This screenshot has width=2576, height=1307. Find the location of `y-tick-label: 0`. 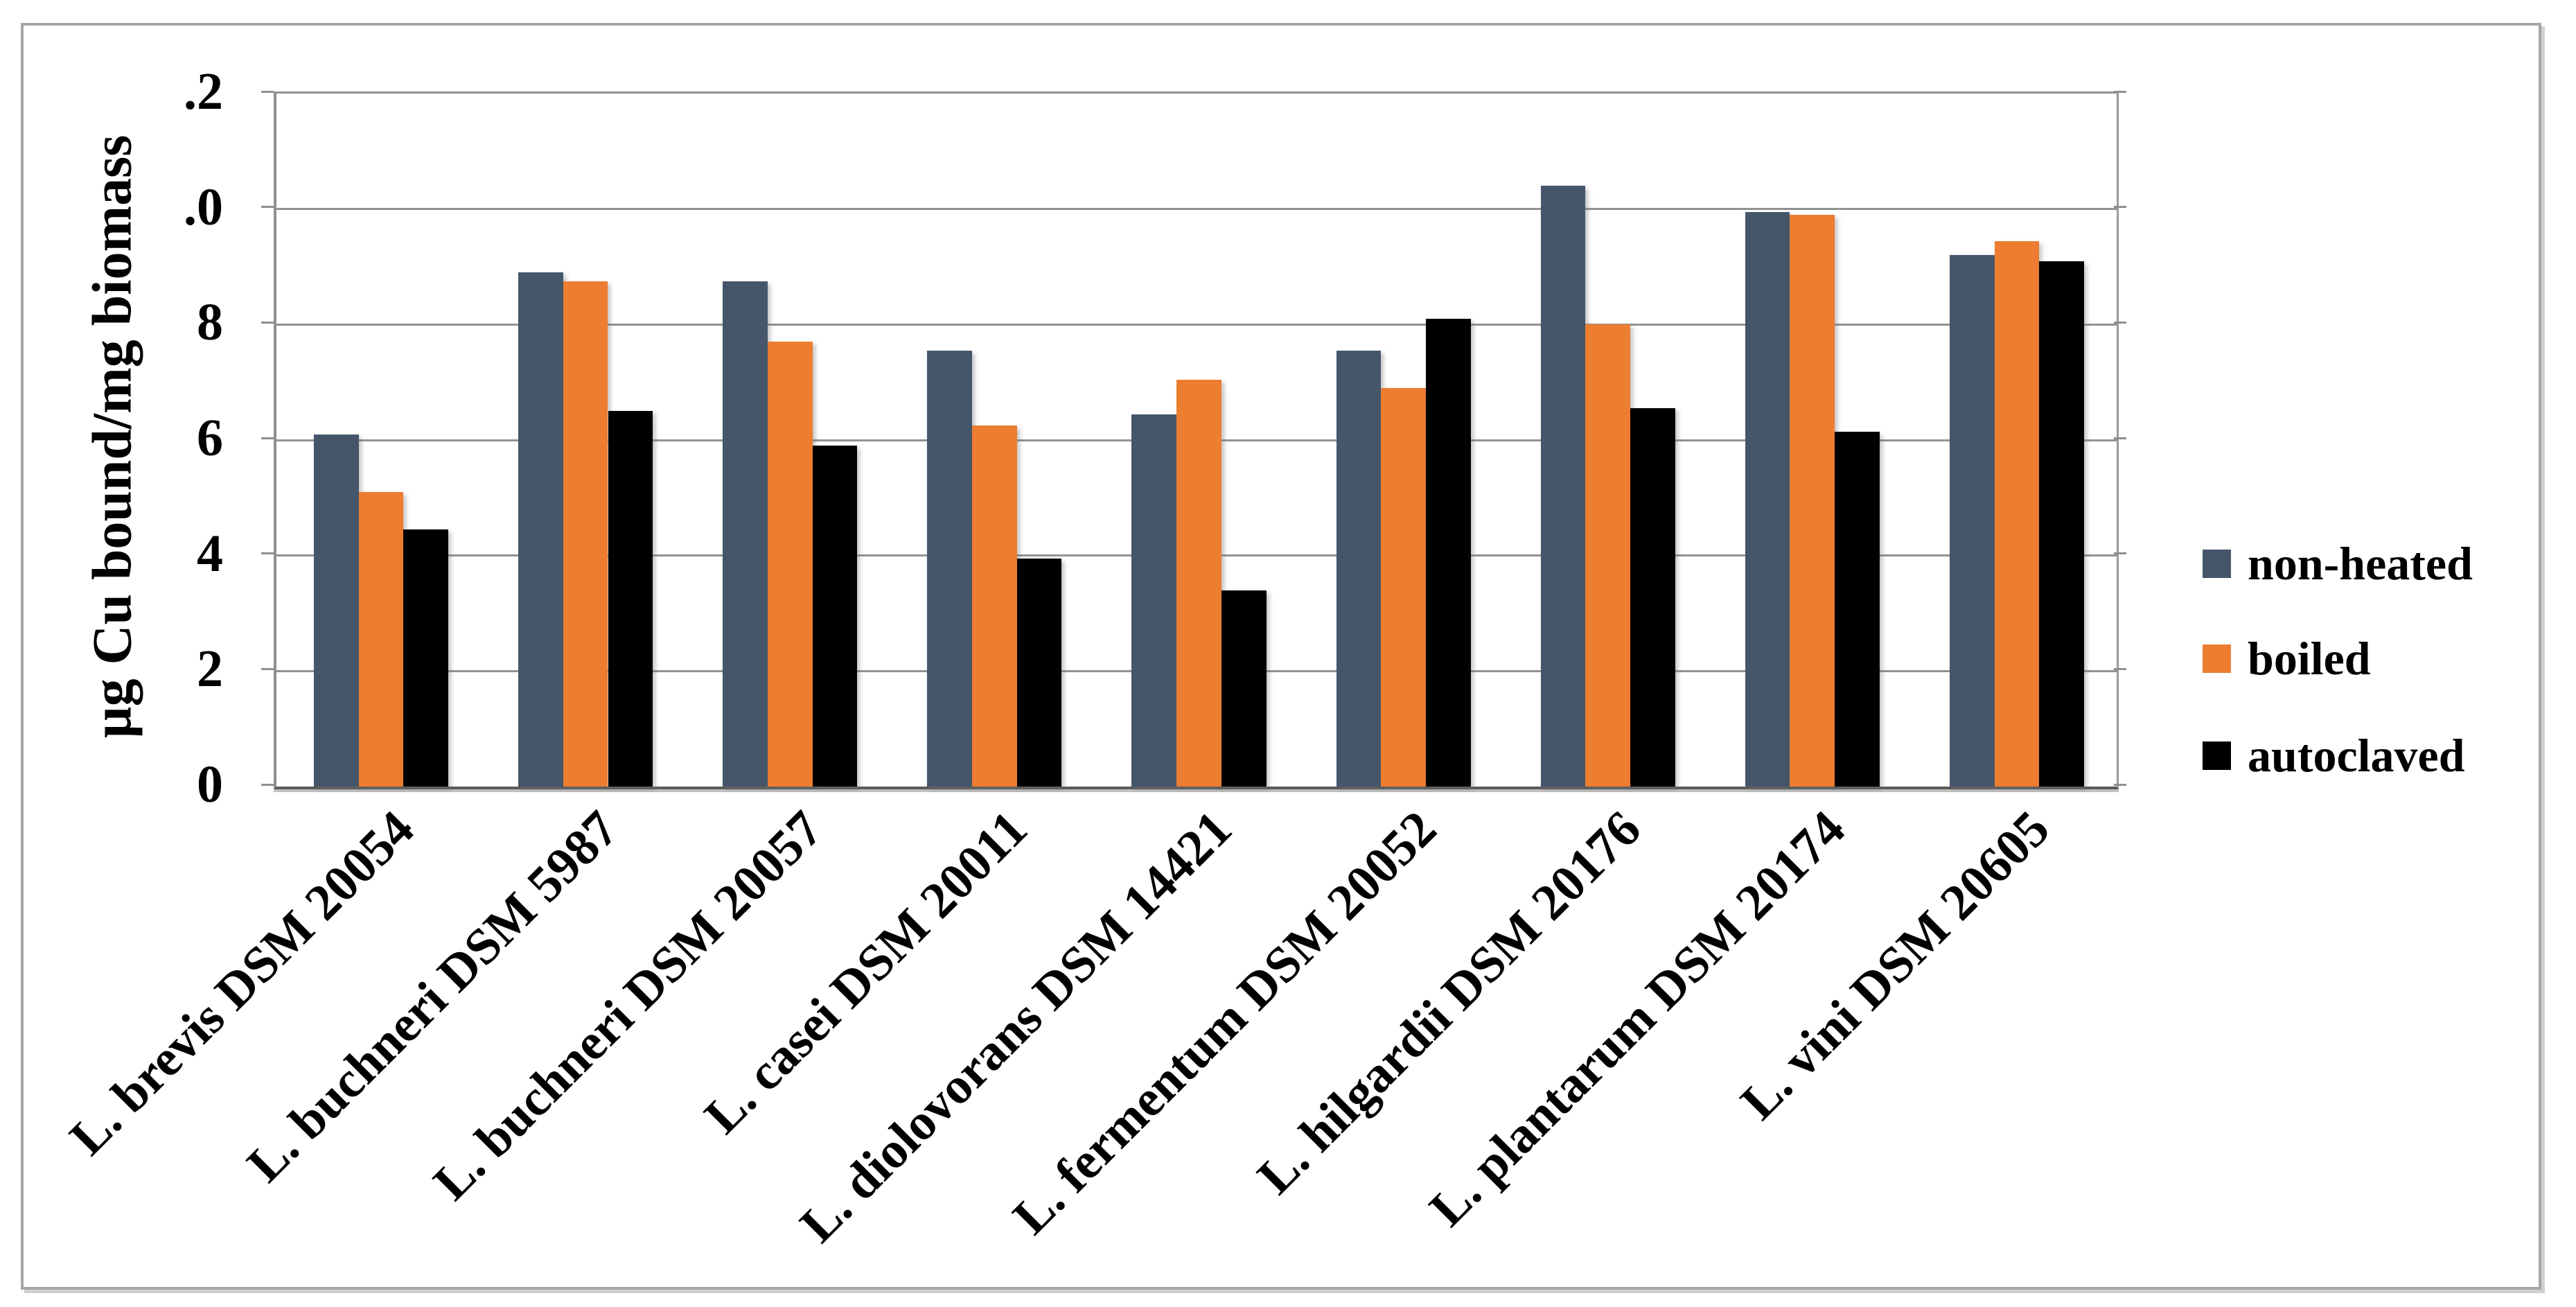

y-tick-label: 0 is located at coordinates (210, 784).